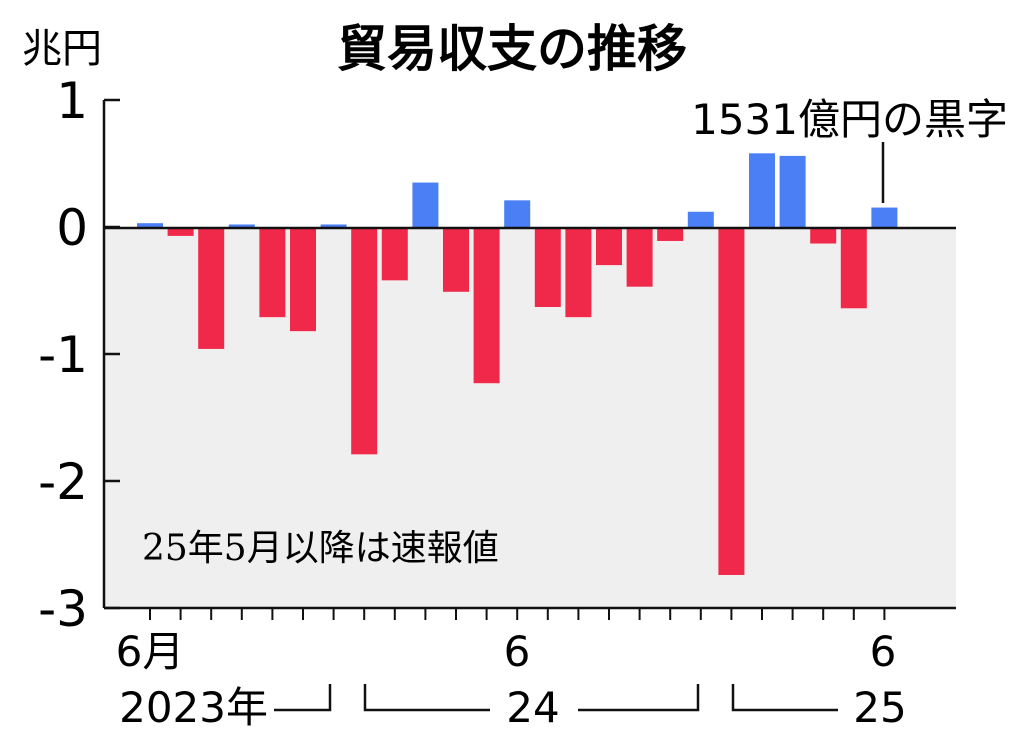 This screenshot has width=1024, height=740. I want to click on year-label-2024: 24, so click(532, 707).